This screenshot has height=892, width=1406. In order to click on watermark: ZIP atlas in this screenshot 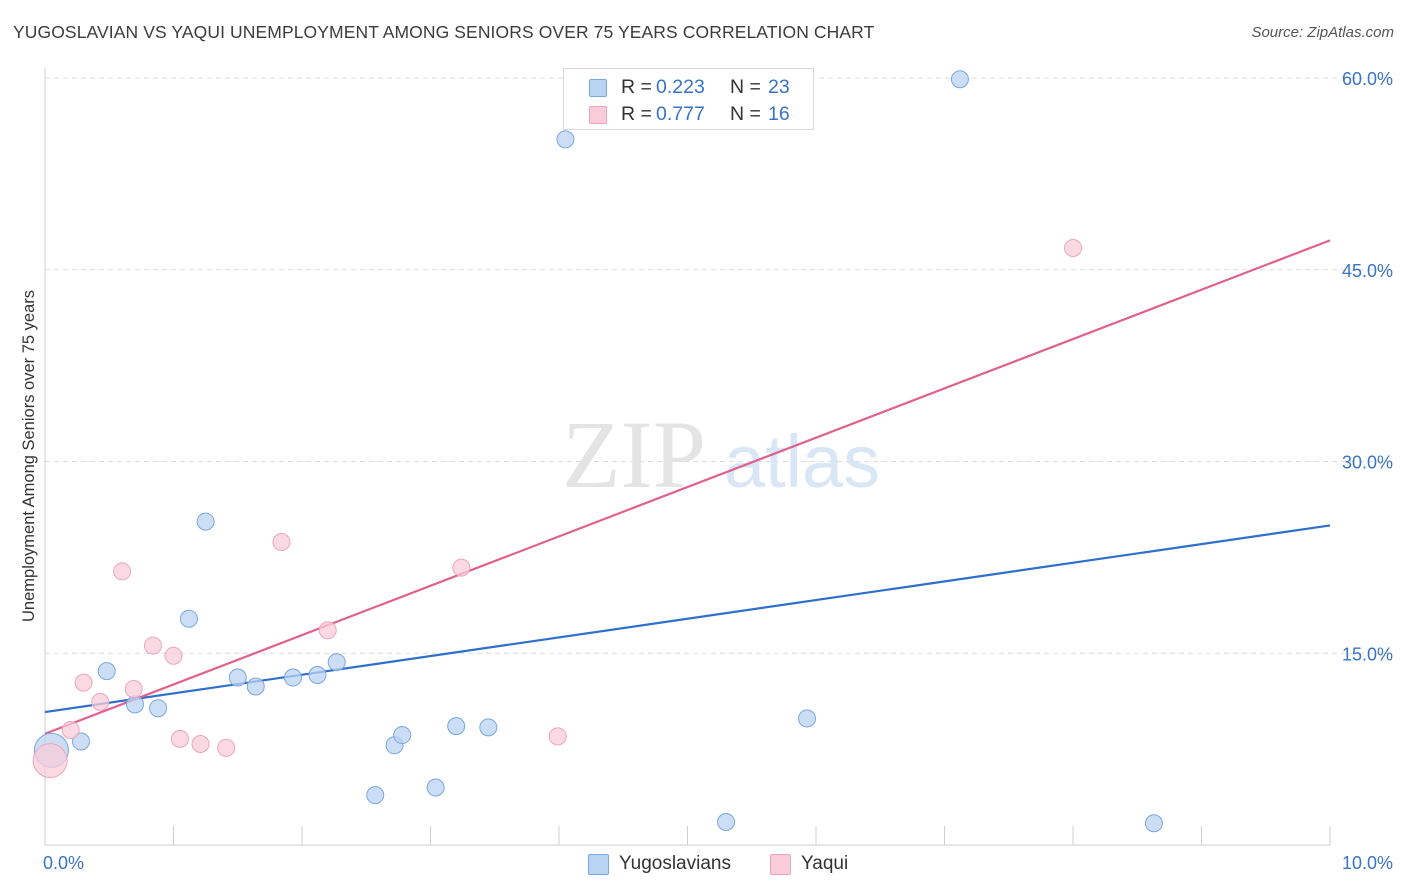, I will do `click(721, 454)`.